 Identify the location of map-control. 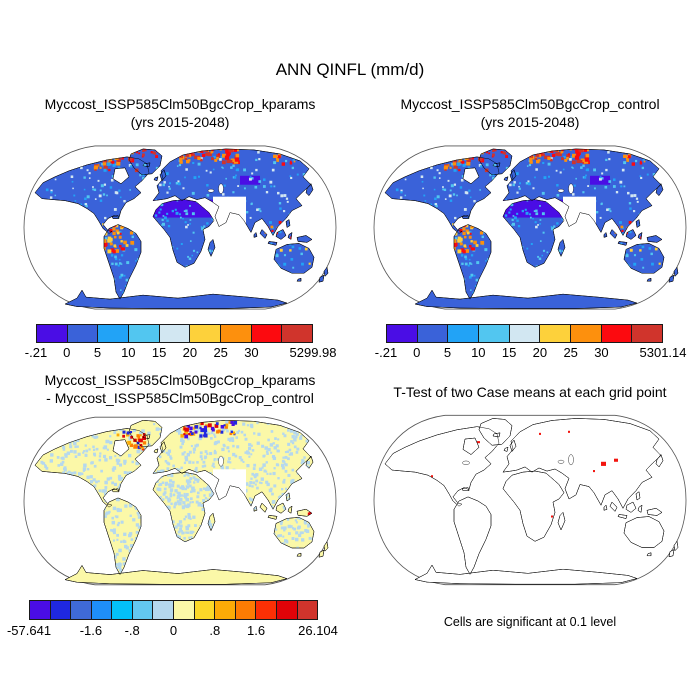
(530, 227).